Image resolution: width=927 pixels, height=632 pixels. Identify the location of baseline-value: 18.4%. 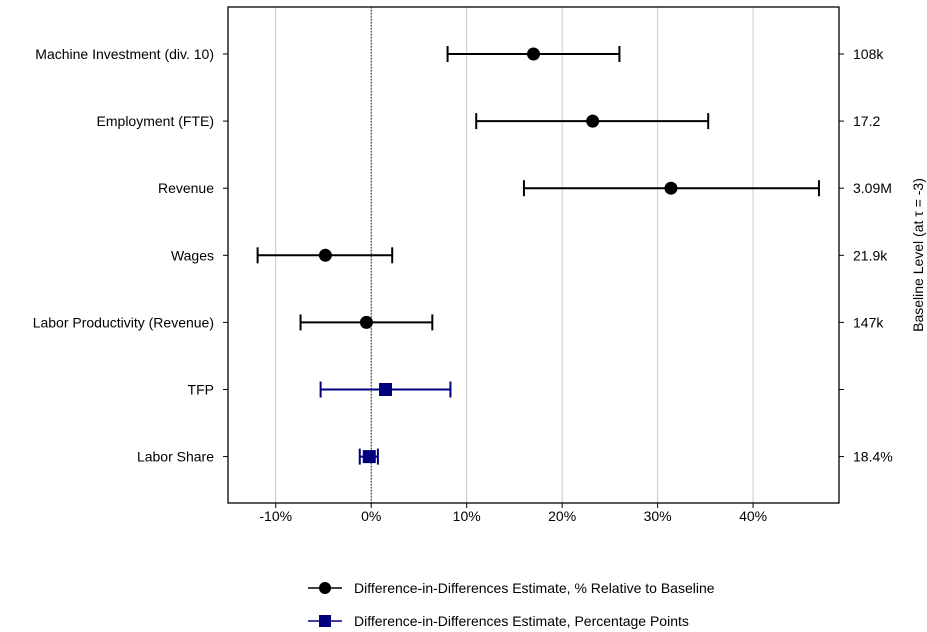
(873, 457).